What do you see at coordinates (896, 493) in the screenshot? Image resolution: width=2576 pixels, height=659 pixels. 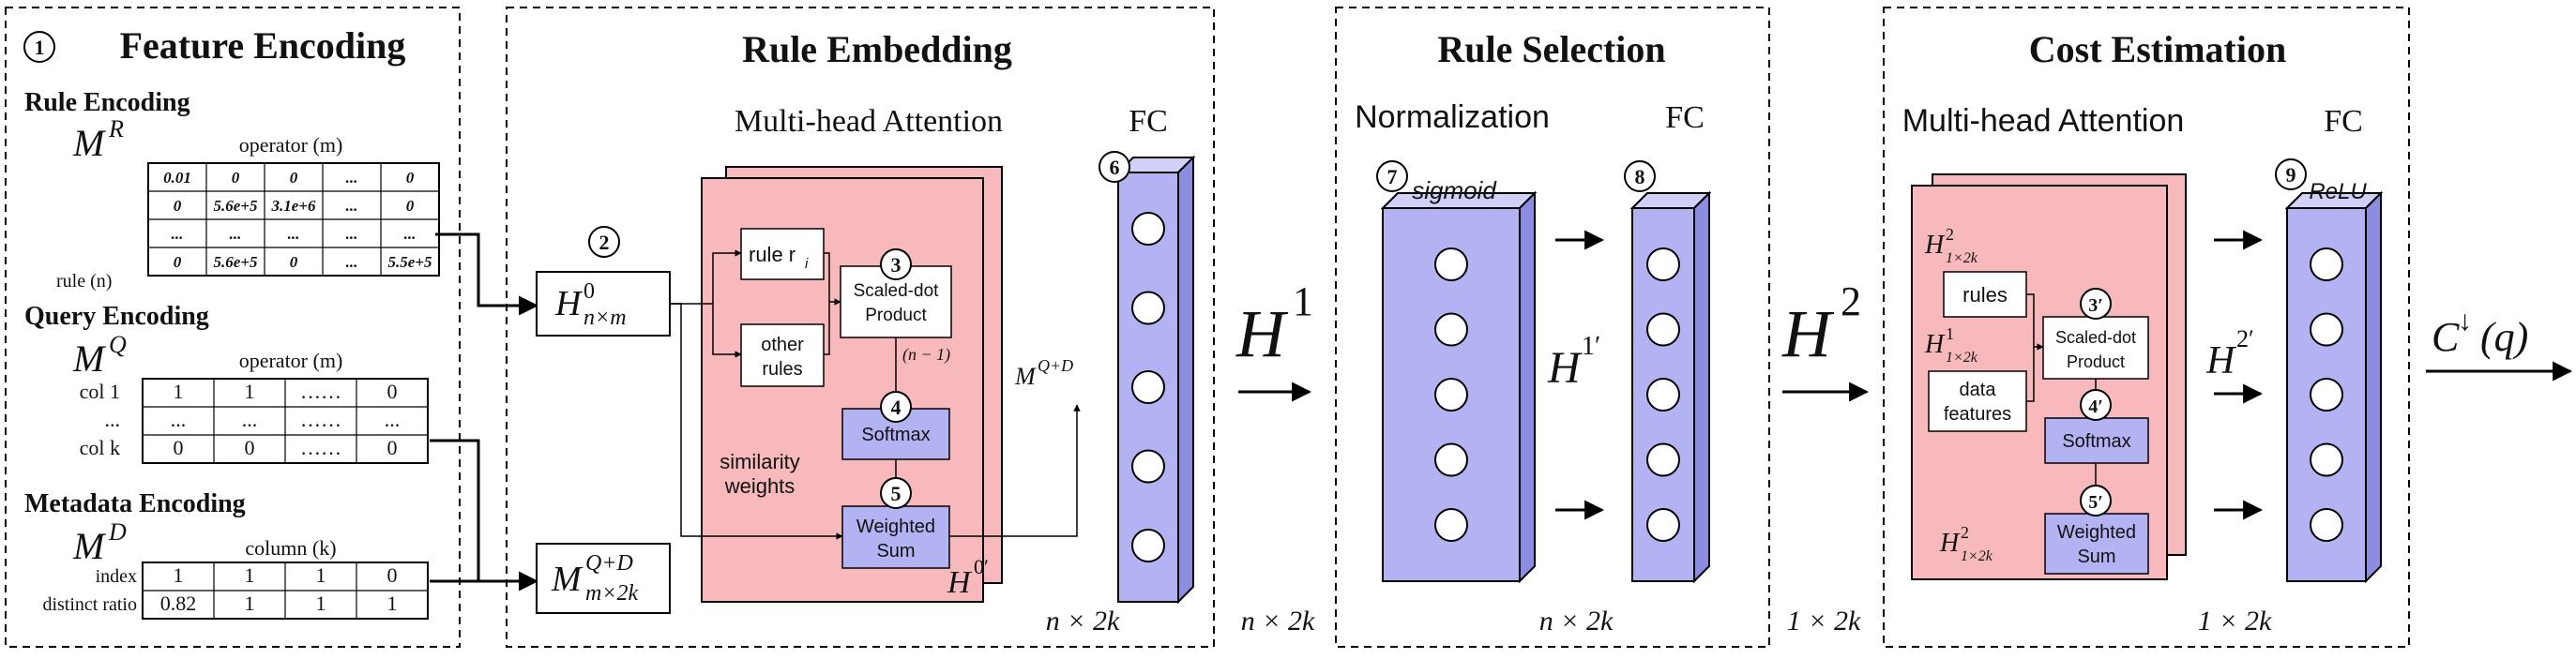 I see `svg-text: 5` at bounding box center [896, 493].